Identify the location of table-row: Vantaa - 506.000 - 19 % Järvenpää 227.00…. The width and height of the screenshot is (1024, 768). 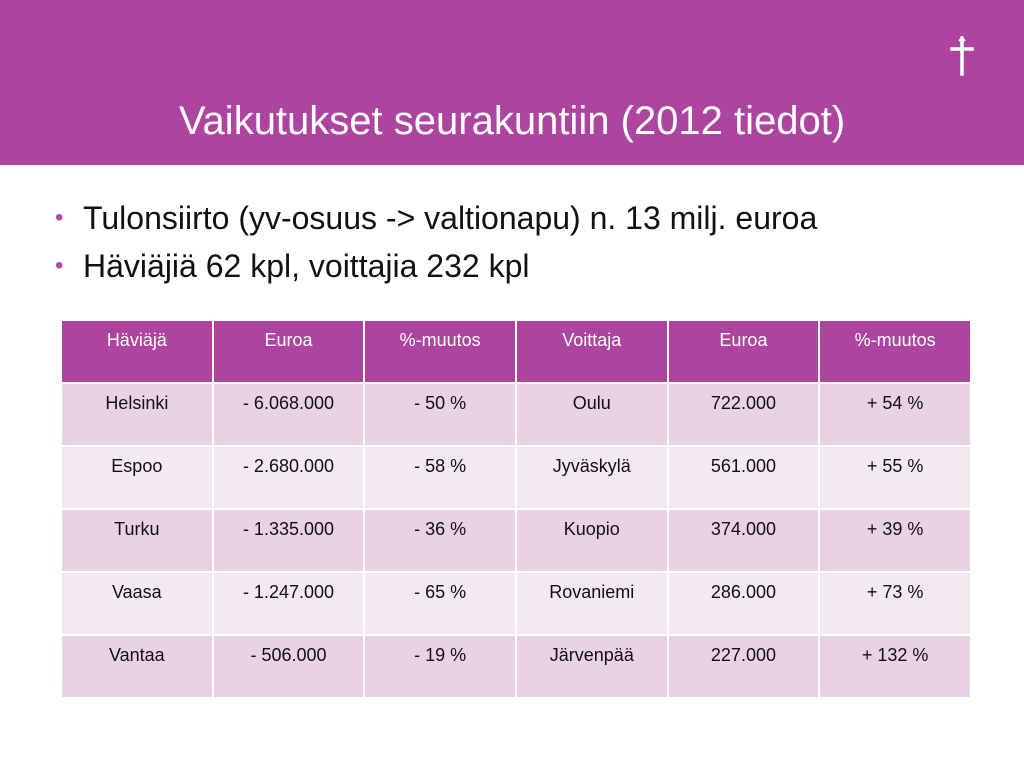
(516, 666).